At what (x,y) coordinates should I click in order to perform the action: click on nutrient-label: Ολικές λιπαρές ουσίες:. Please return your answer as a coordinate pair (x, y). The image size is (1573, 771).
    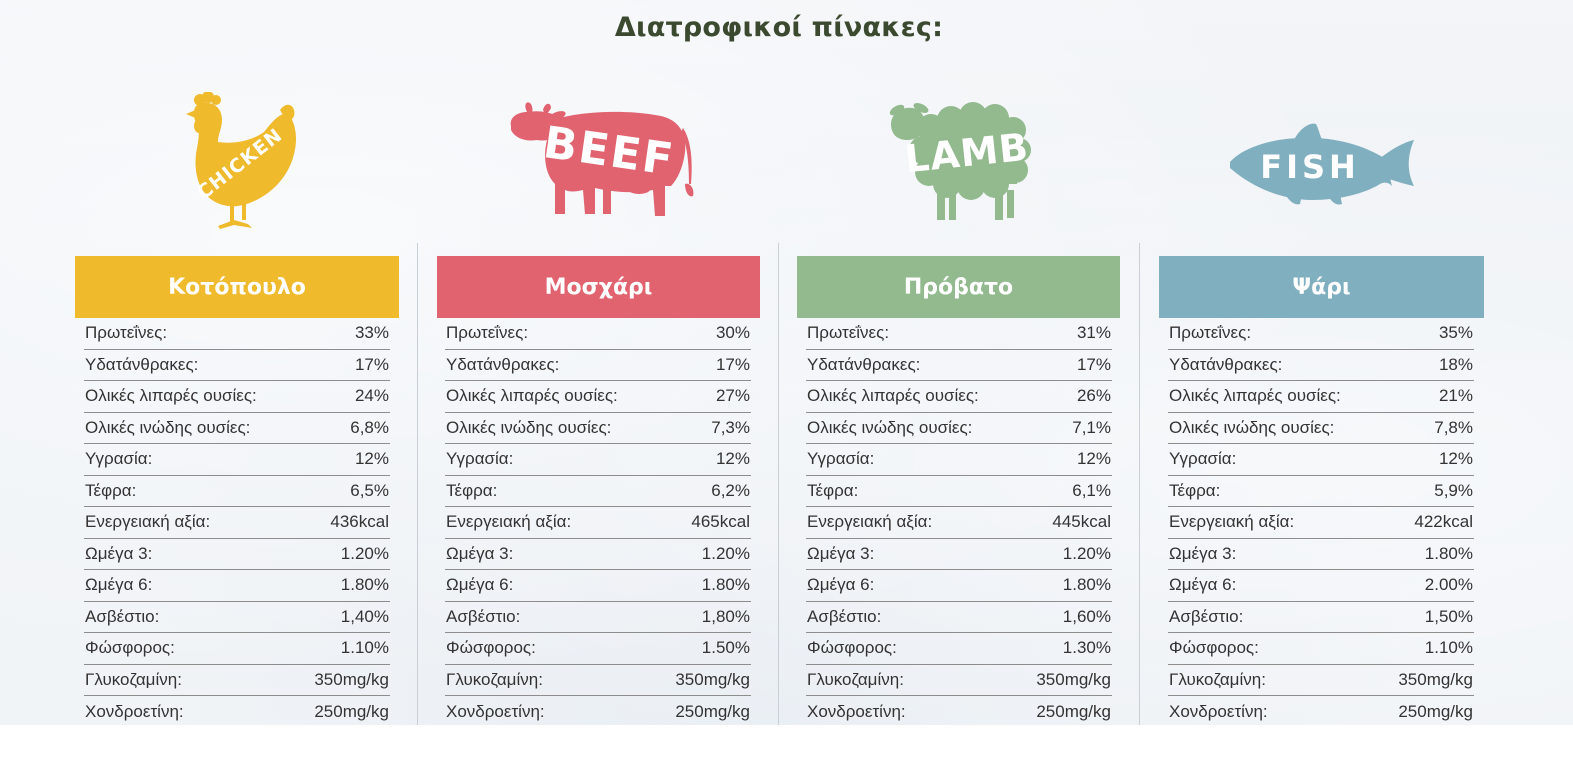
    Looking at the image, I should click on (532, 396).